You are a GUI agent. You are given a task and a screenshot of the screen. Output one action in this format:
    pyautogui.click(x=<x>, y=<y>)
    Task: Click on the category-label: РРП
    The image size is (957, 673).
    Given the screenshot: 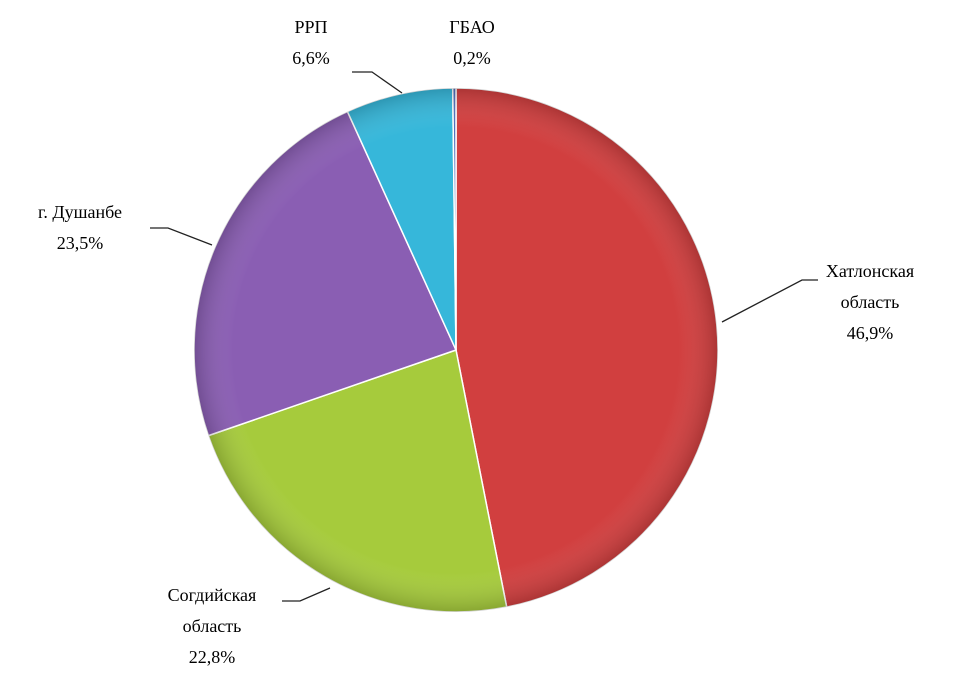 What is the action you would take?
    pyautogui.click(x=311, y=27)
    